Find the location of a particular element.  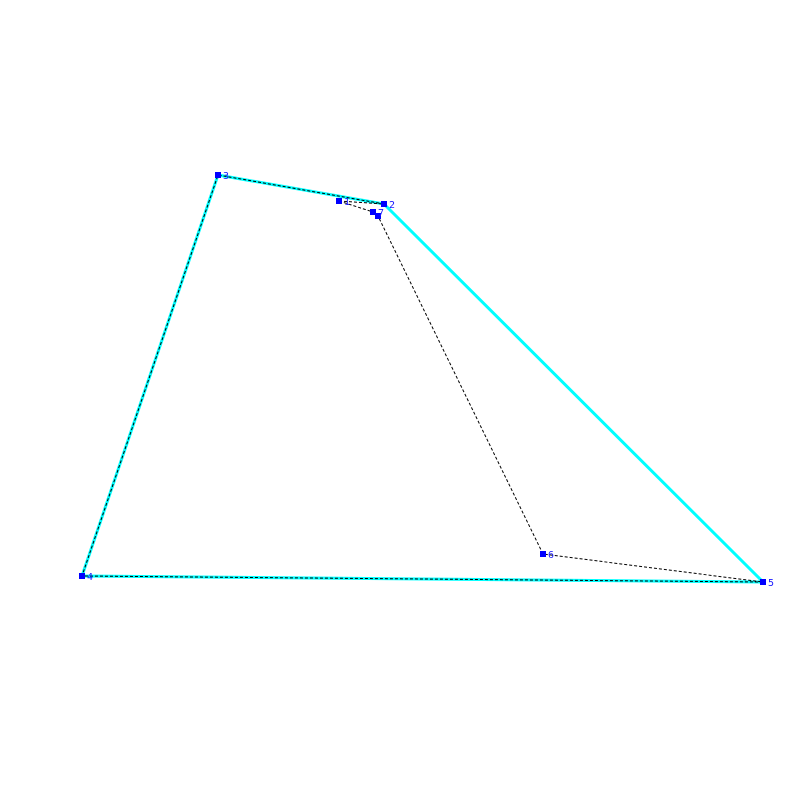

point-label: 6 is located at coordinates (551, 555).